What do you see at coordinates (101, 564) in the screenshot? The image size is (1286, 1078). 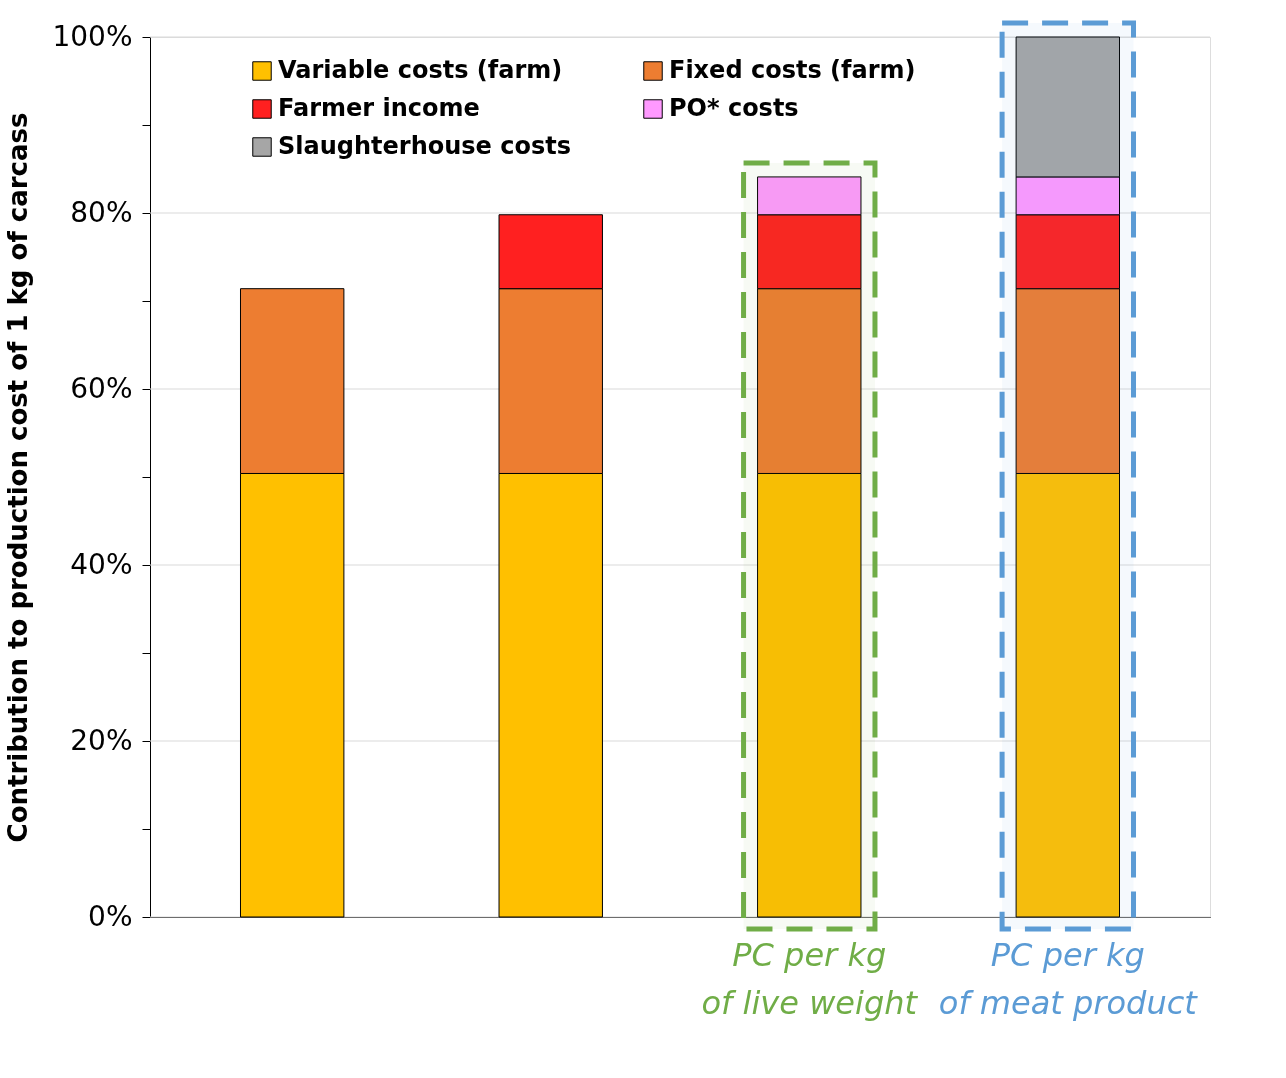 I see `y-tick-label: 40%` at bounding box center [101, 564].